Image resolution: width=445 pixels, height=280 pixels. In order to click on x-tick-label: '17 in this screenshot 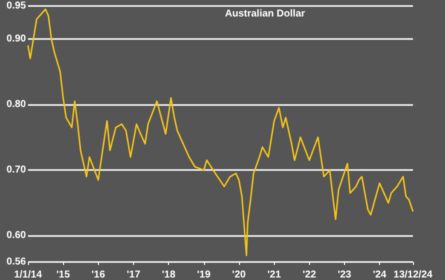, I will do `click(133, 275)`.